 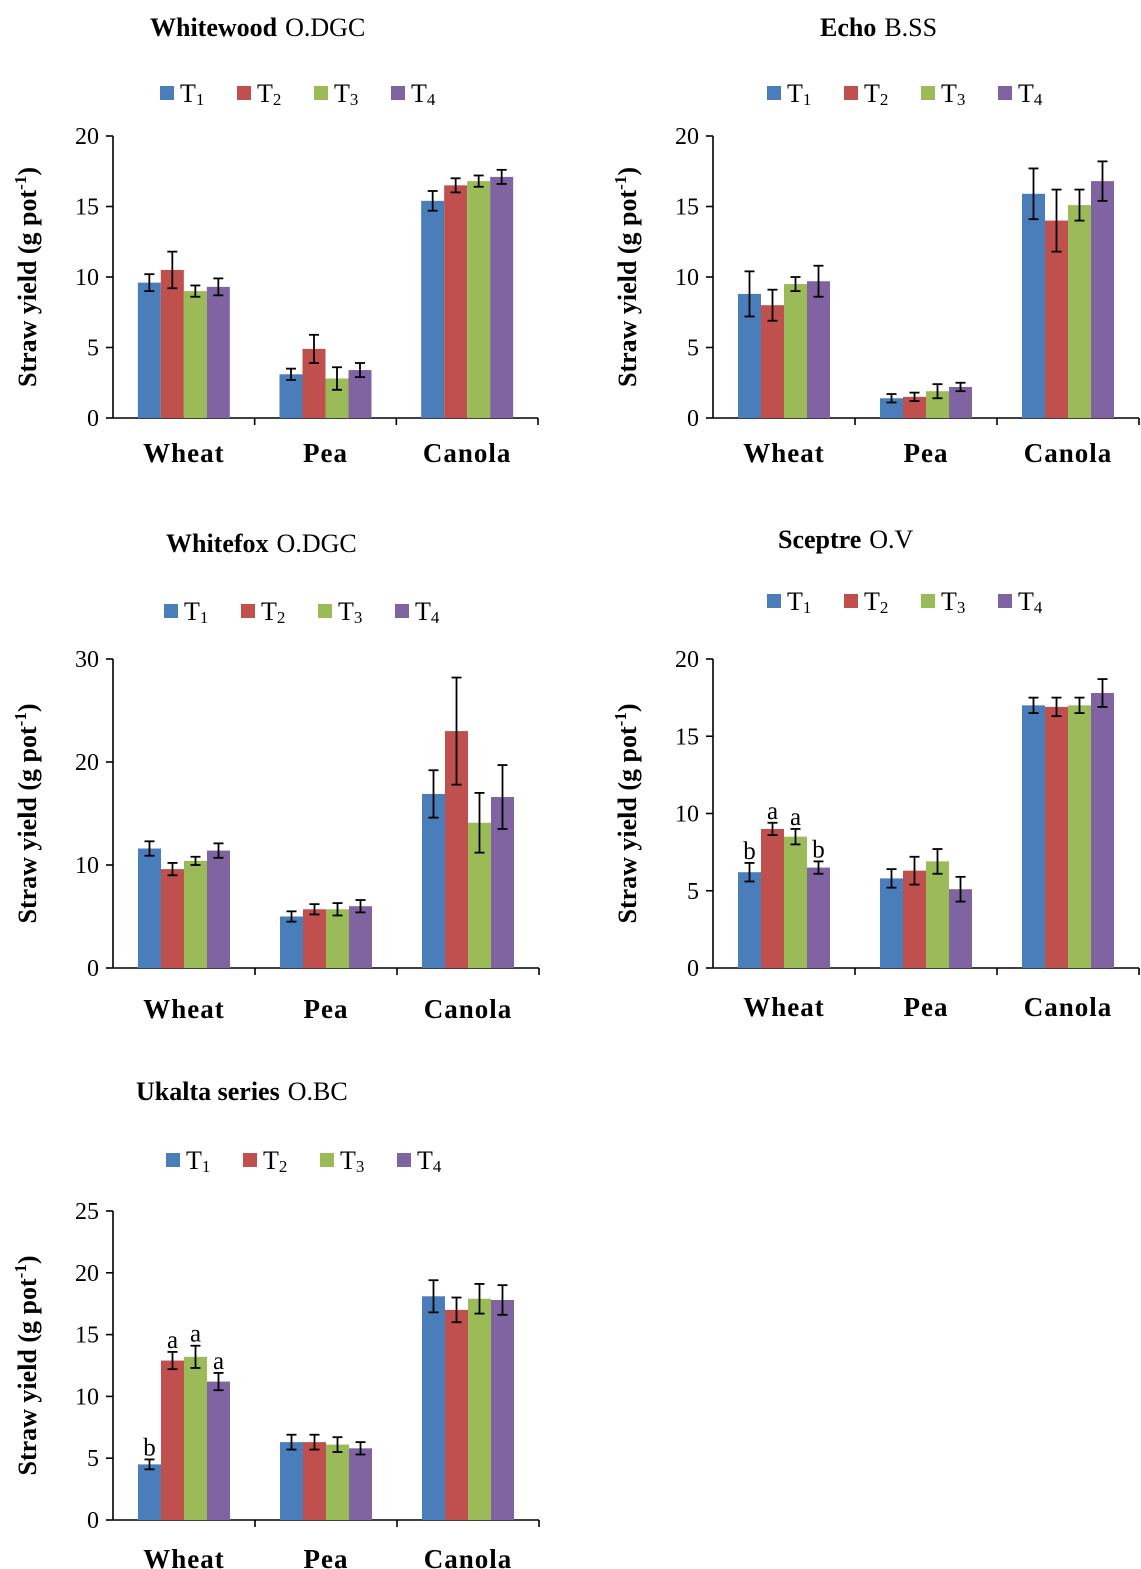 What do you see at coordinates (398, 93) in the screenshot?
I see `legend-swatch-t4` at bounding box center [398, 93].